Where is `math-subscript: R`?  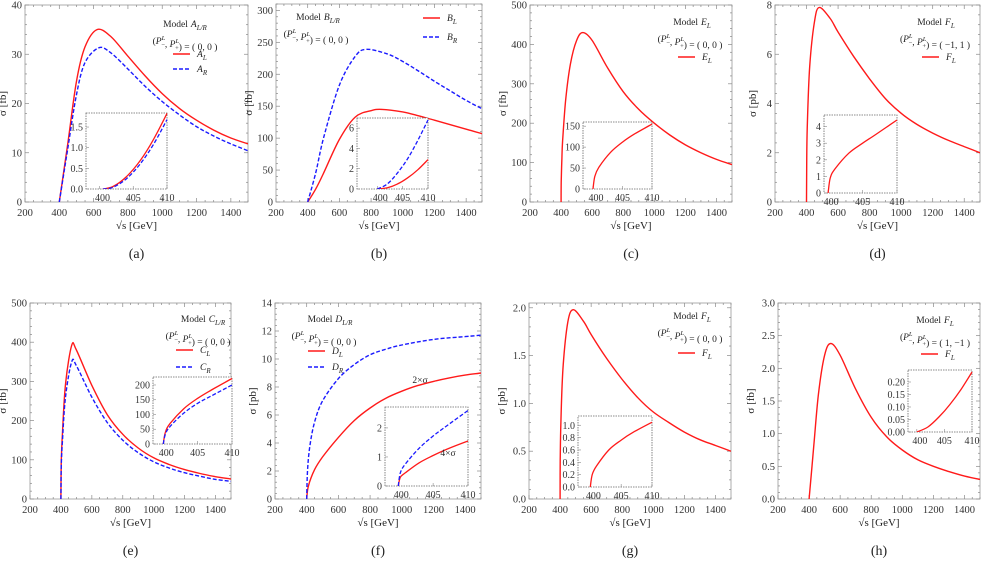 math-subscript: R is located at coordinates (205, 73).